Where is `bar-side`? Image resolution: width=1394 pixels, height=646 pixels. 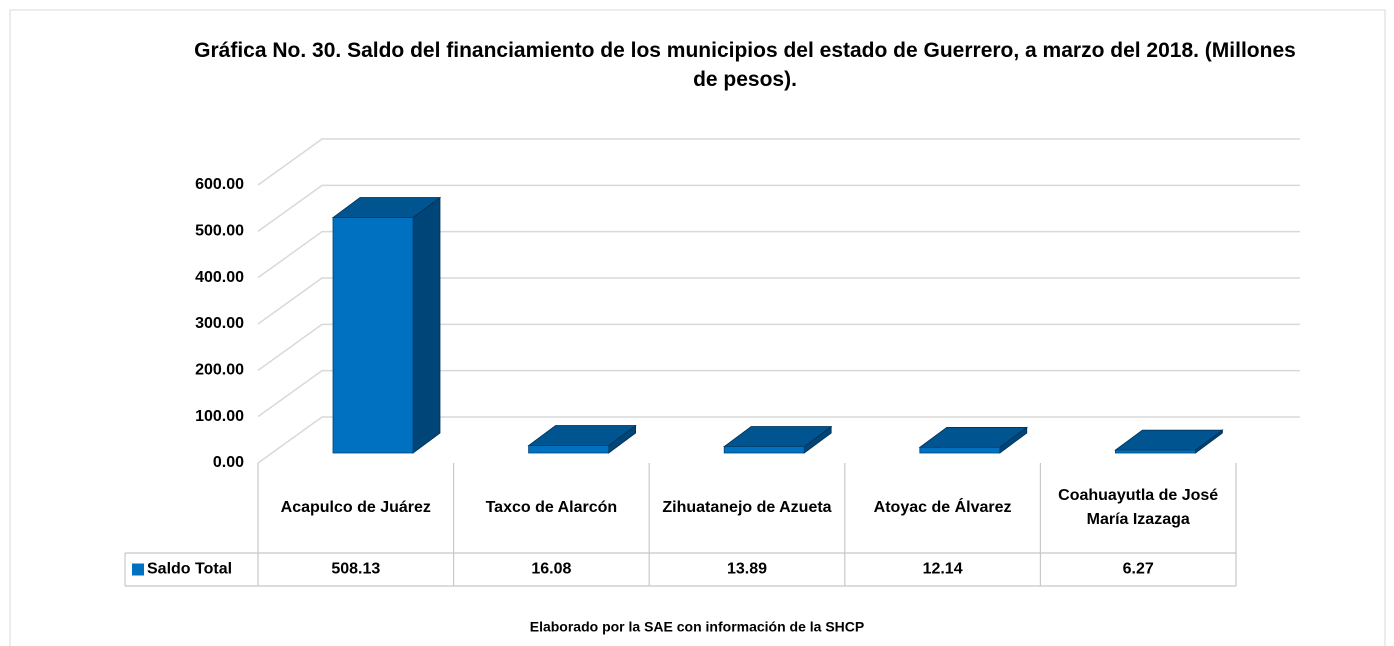
bar-side is located at coordinates (426, 325).